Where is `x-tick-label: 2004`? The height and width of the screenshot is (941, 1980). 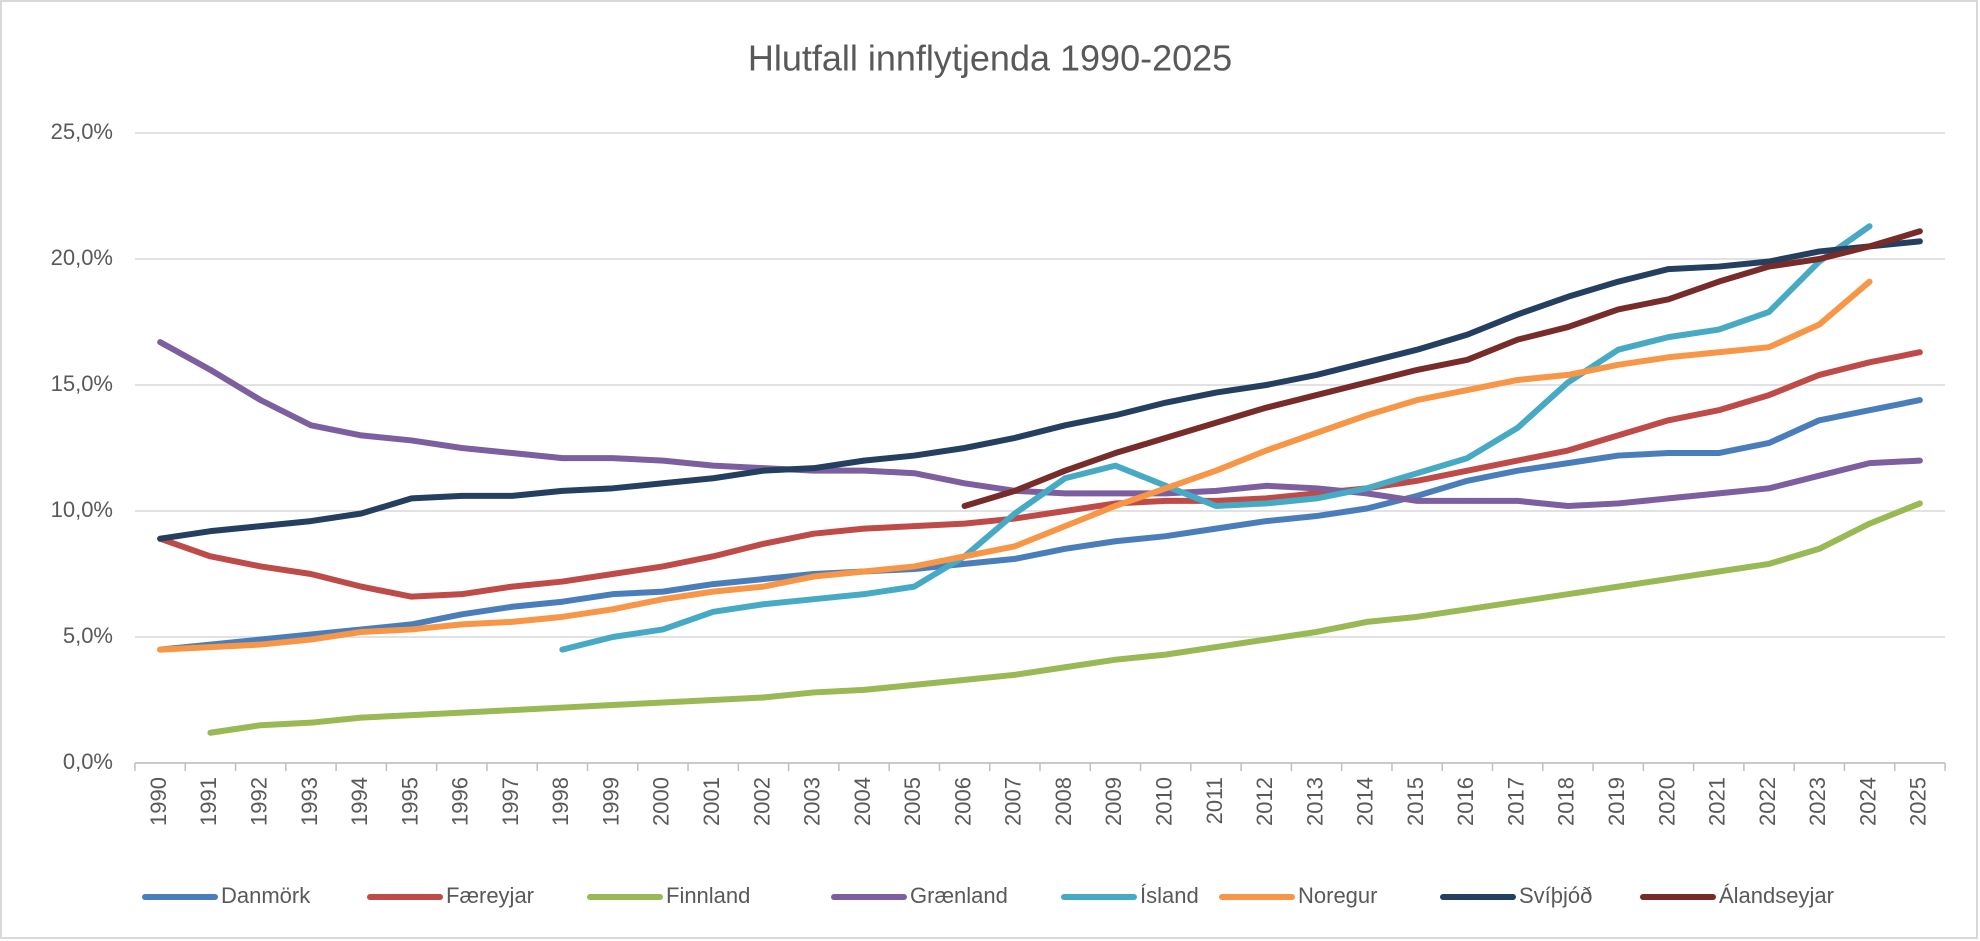 x-tick-label: 2004 is located at coordinates (862, 801).